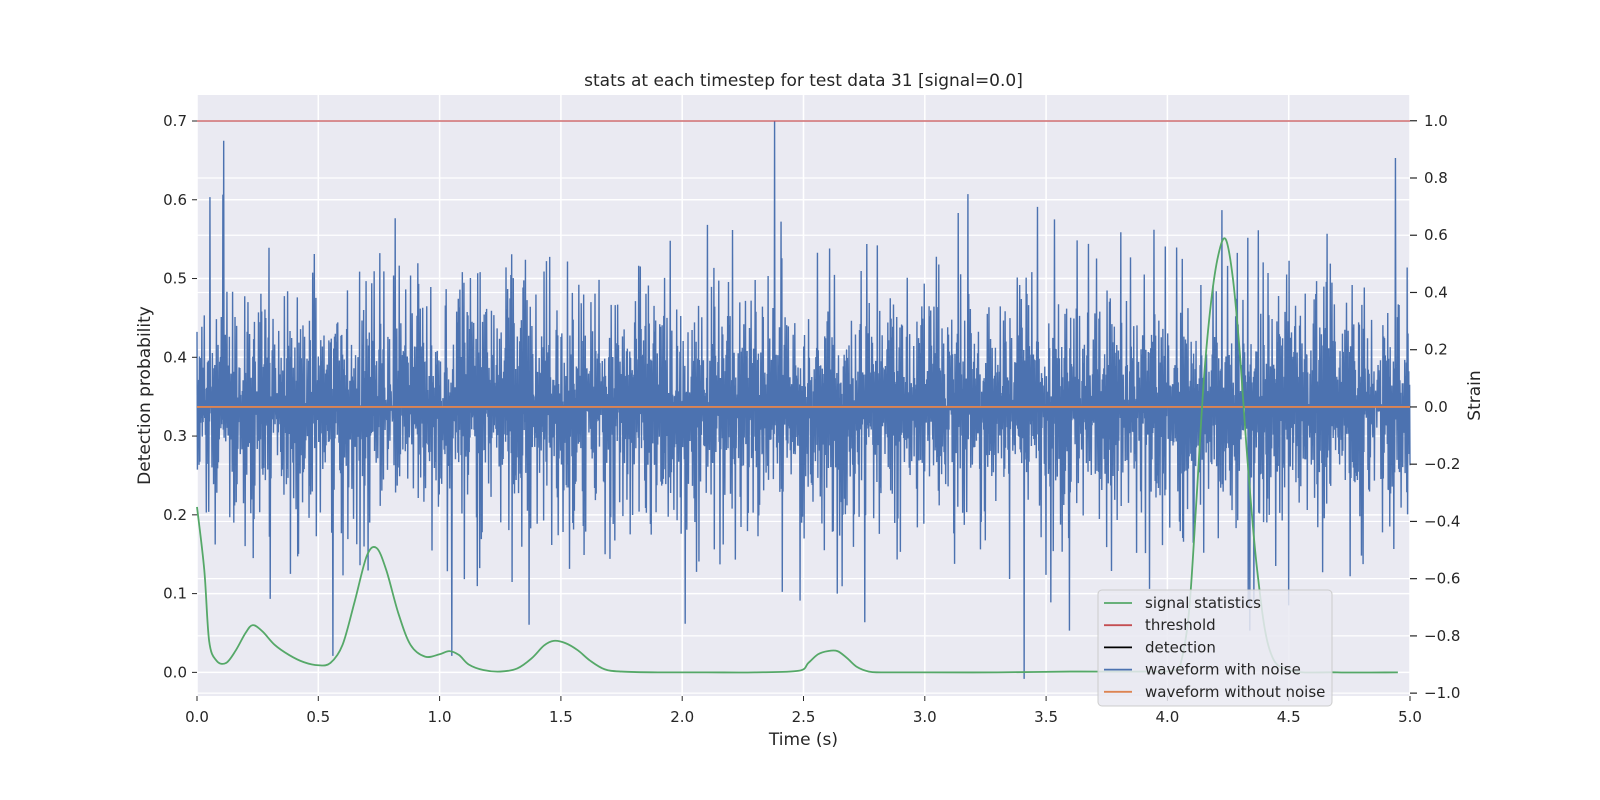 The height and width of the screenshot is (800, 1600). I want to click on y-axis-label: Detection probability, so click(145, 395).